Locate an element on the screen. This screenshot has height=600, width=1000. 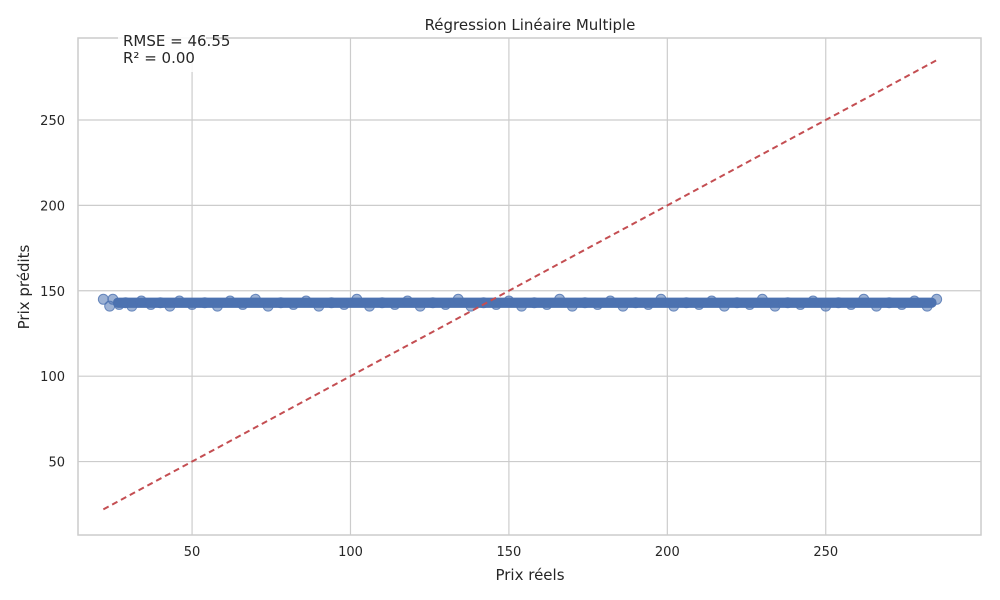
rmse-annotation: RMSE = 46.55 is located at coordinates (176, 41).